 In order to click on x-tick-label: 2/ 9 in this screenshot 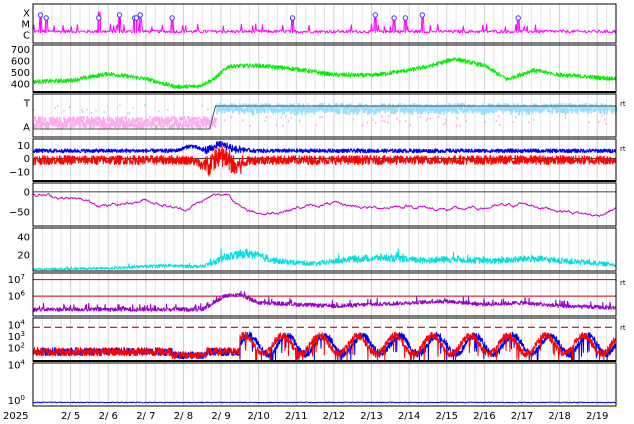, I will do `click(220, 416)`.